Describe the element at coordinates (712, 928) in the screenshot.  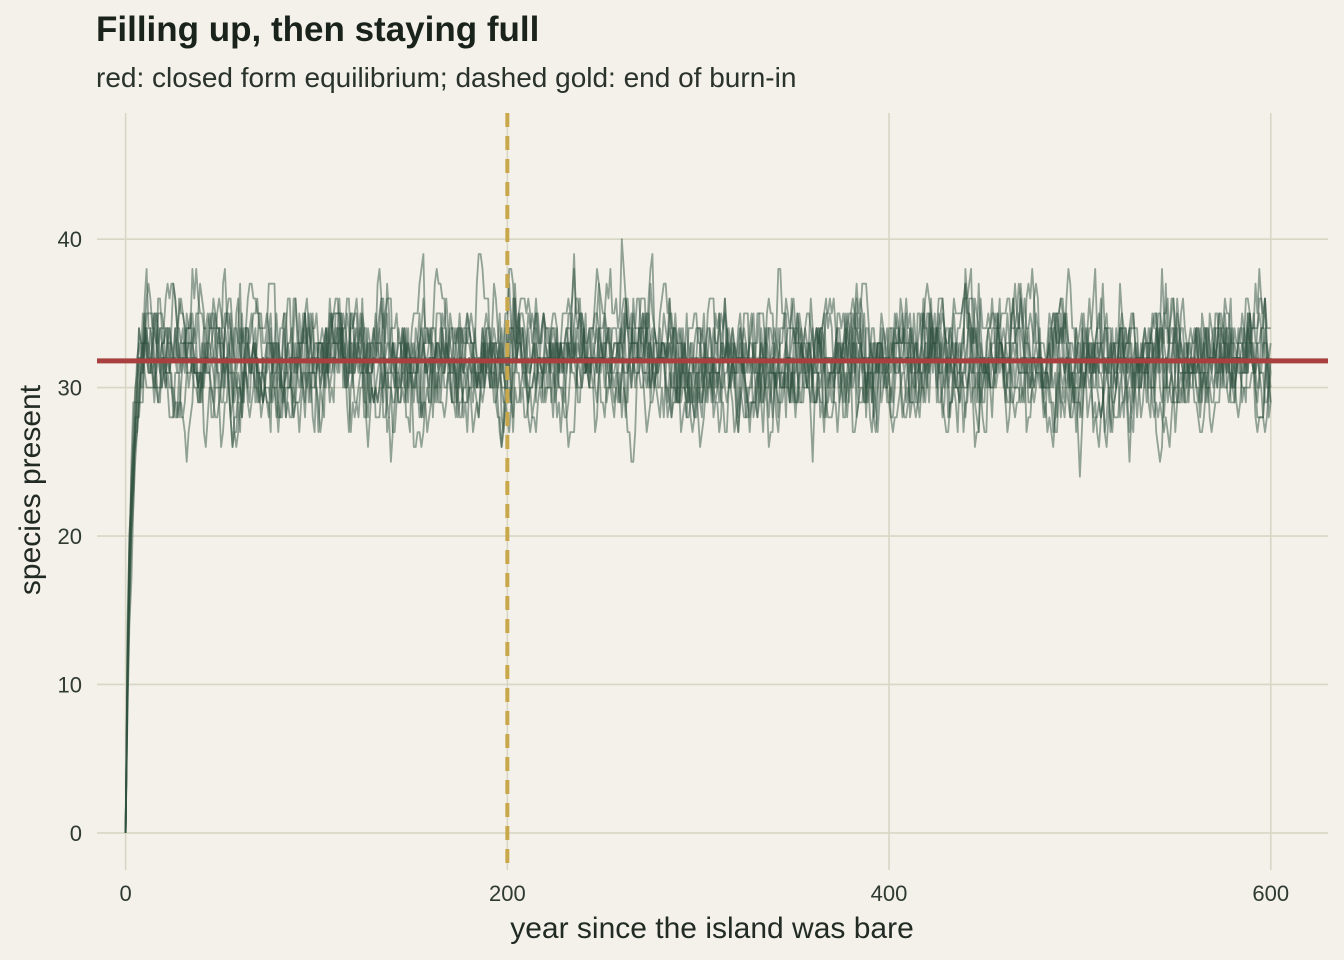
I see `x-axis-title: year since the island was bare` at that location.